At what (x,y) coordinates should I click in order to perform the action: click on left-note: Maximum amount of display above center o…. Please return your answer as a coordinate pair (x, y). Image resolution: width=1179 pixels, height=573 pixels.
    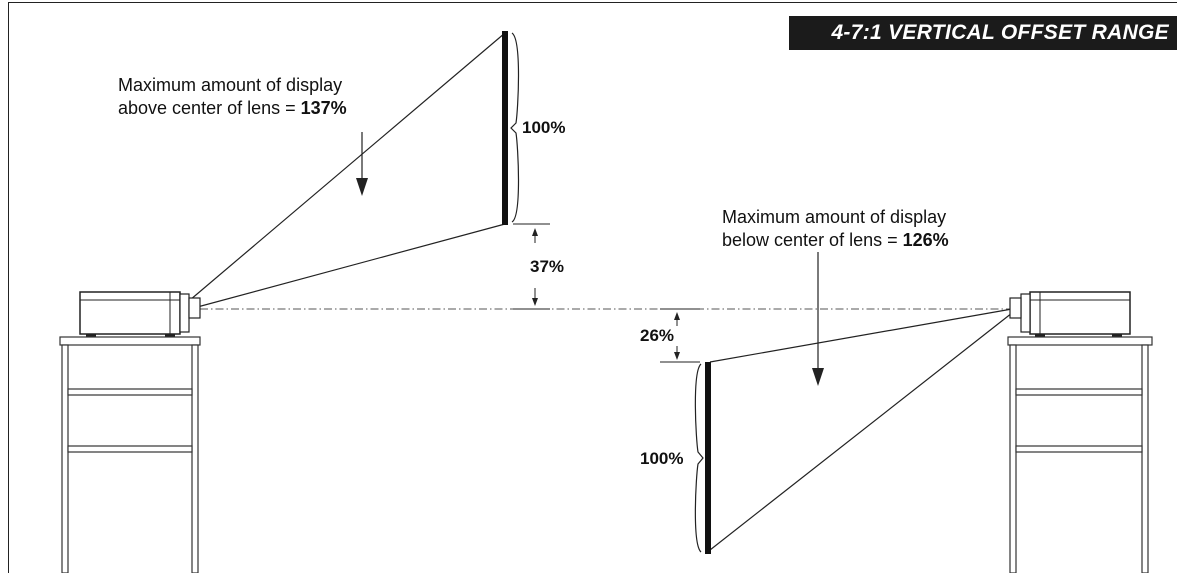
    Looking at the image, I should click on (232, 97).